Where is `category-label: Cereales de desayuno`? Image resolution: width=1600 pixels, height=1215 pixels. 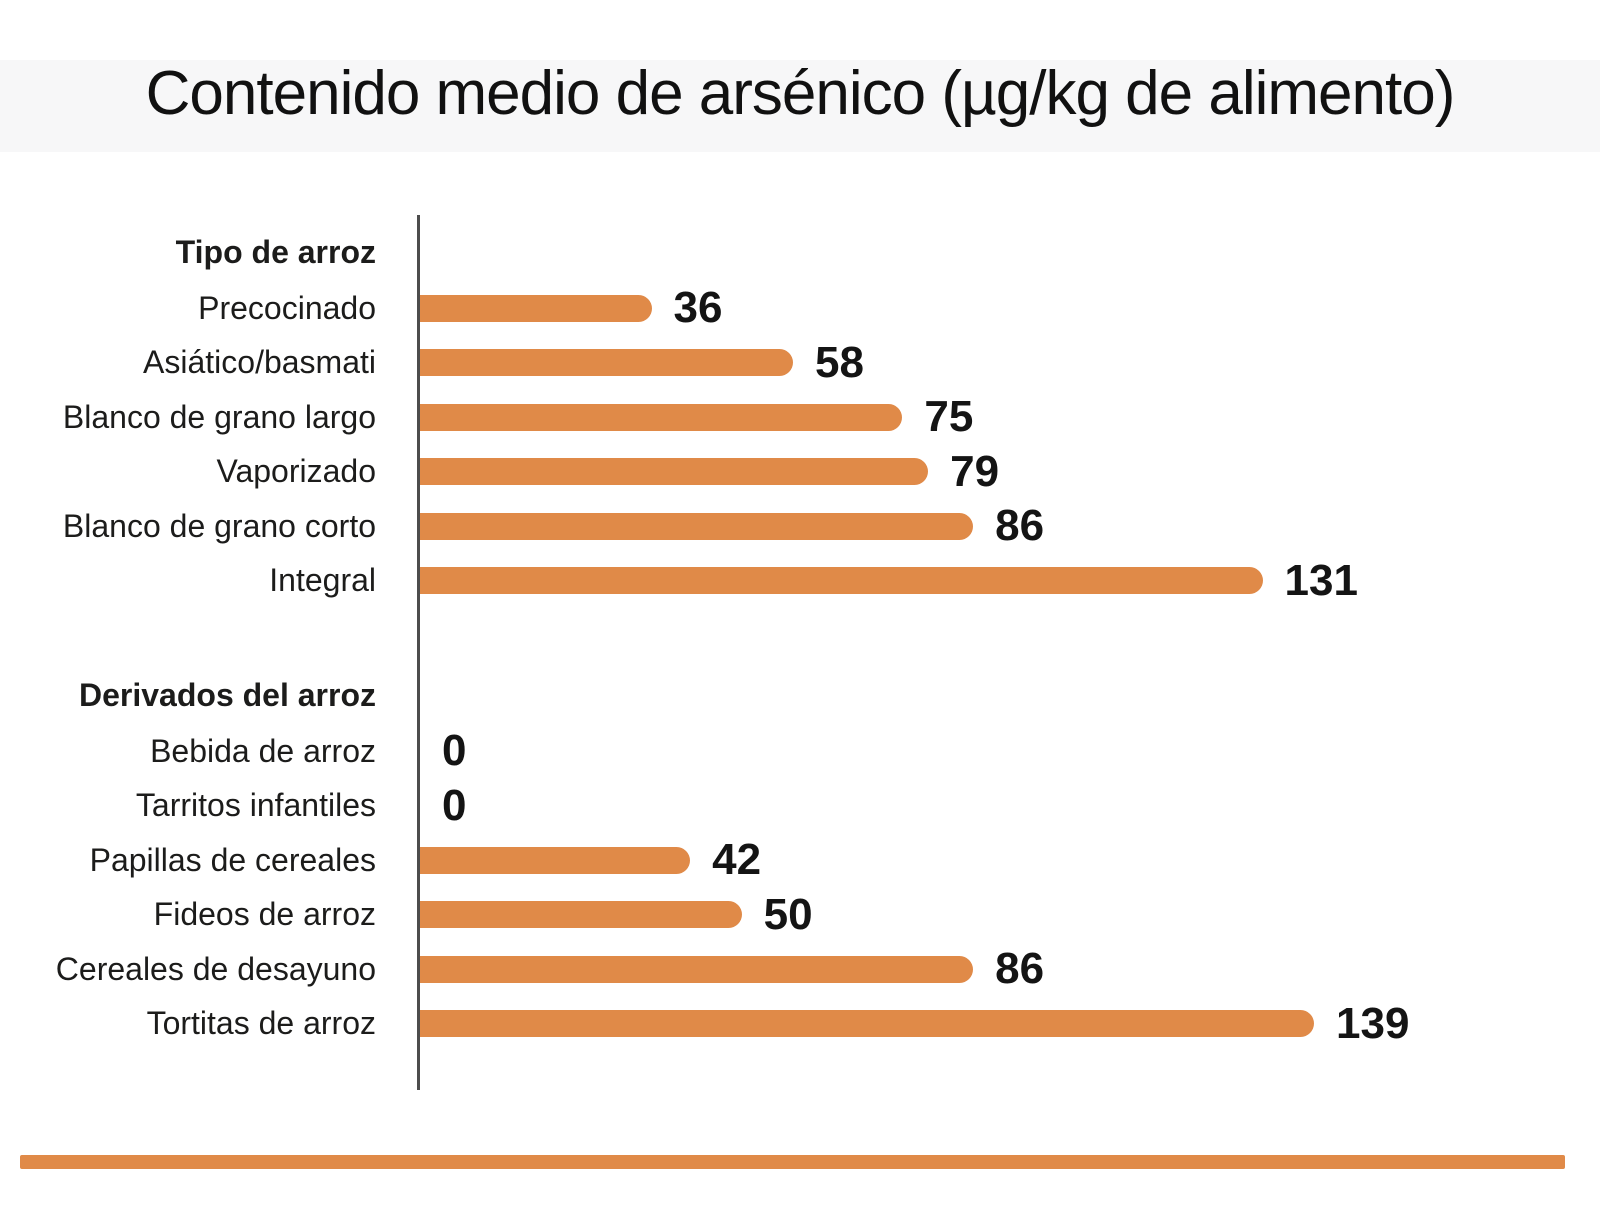
category-label: Cereales de desayuno is located at coordinates (215, 968).